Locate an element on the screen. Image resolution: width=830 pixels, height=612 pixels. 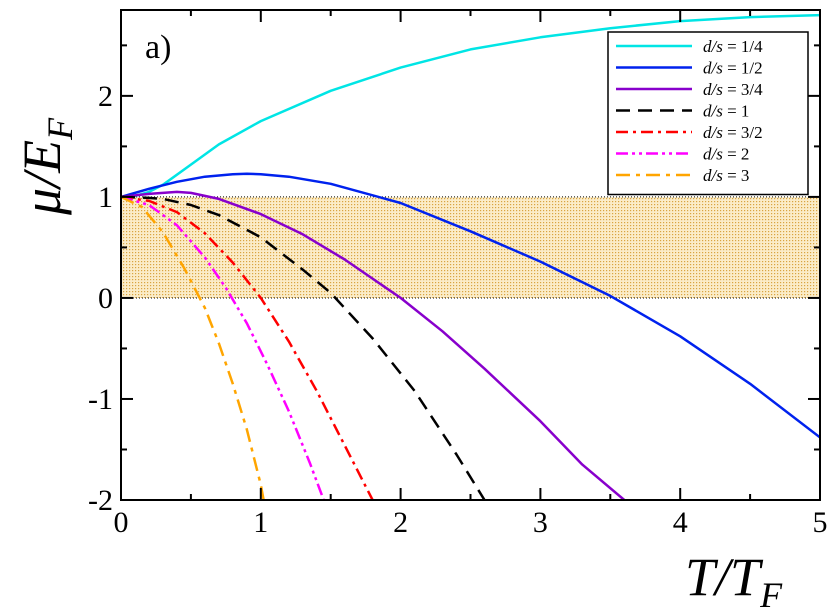
y-tick-label: -1 is located at coordinates (100, 399).